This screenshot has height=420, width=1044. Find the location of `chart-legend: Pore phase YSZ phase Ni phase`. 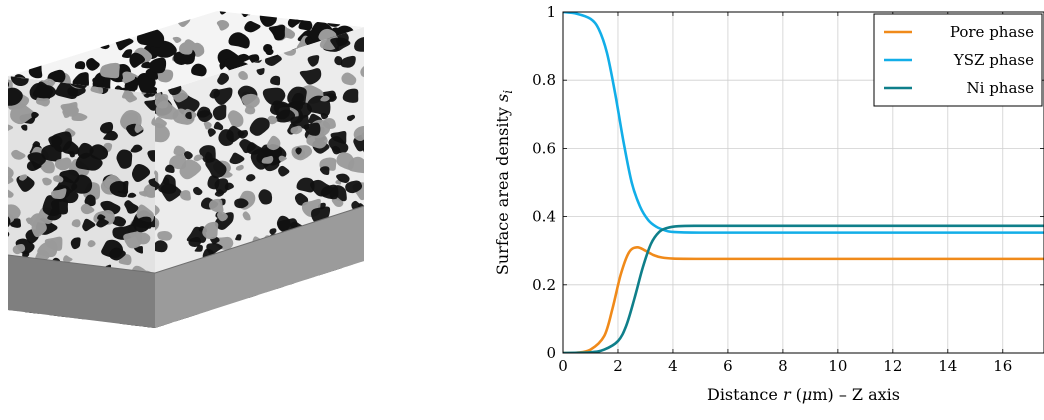

chart-legend: Pore phase YSZ phase Ni phase is located at coordinates (958, 60).